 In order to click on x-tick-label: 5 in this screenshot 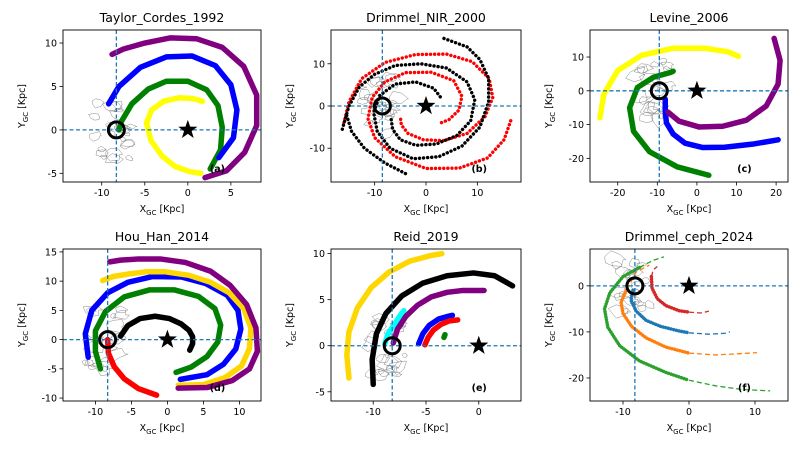, I will do `click(231, 193)`.